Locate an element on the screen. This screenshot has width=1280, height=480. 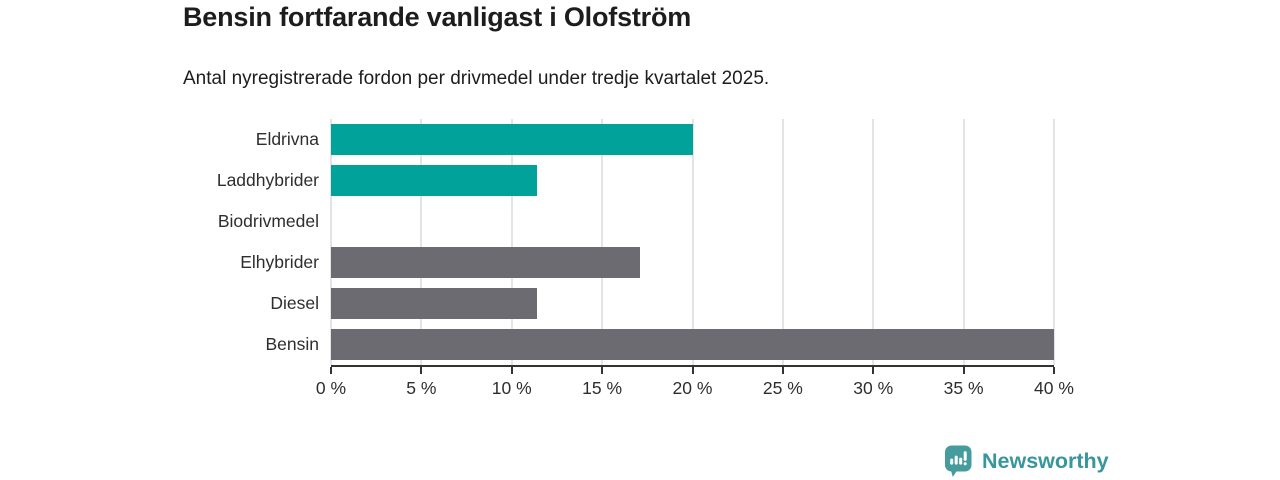
bar-row-elhybrider is located at coordinates (692, 262).